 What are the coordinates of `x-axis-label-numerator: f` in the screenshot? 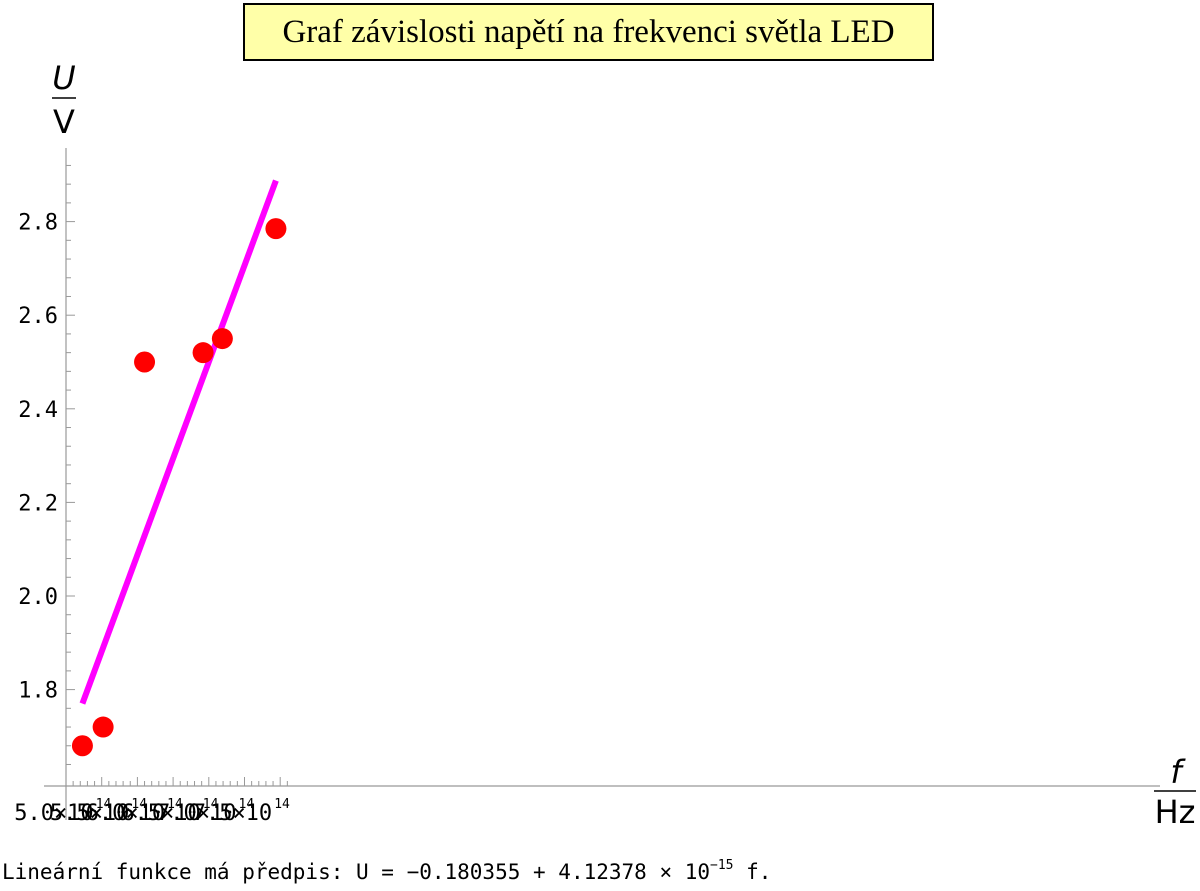 It's located at (1178, 772).